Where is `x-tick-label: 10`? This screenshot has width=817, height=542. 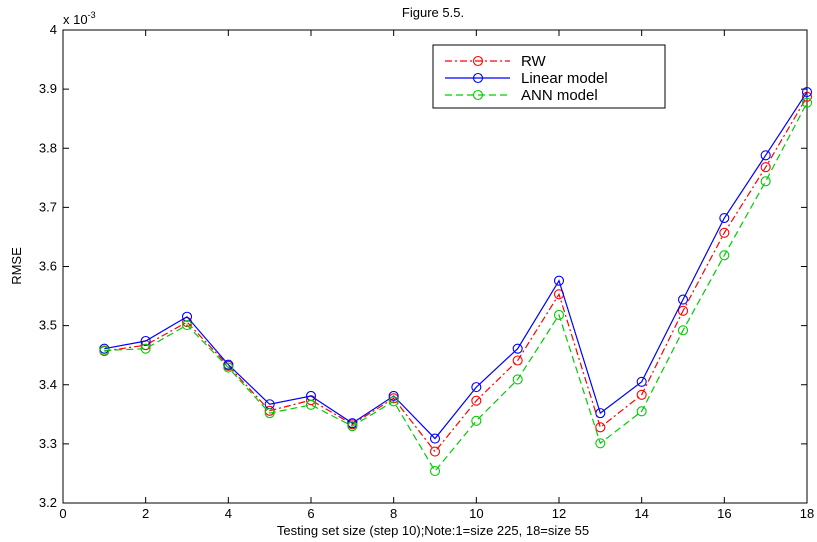 x-tick-label: 10 is located at coordinates (476, 513).